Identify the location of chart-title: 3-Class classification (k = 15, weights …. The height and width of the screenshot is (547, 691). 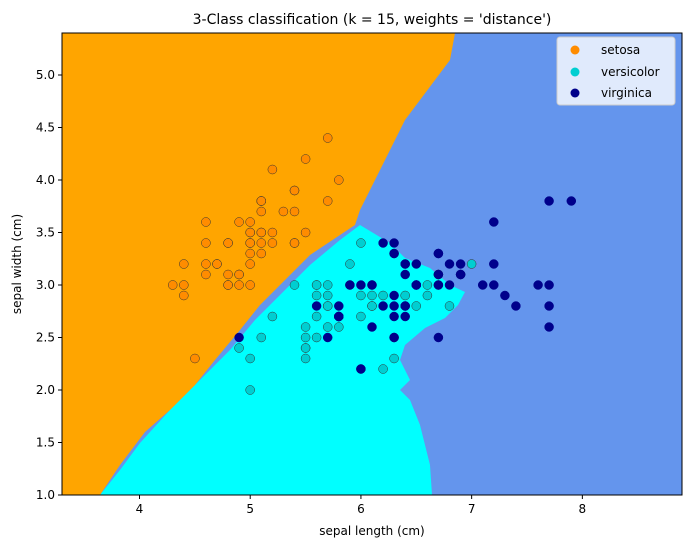
(372, 20).